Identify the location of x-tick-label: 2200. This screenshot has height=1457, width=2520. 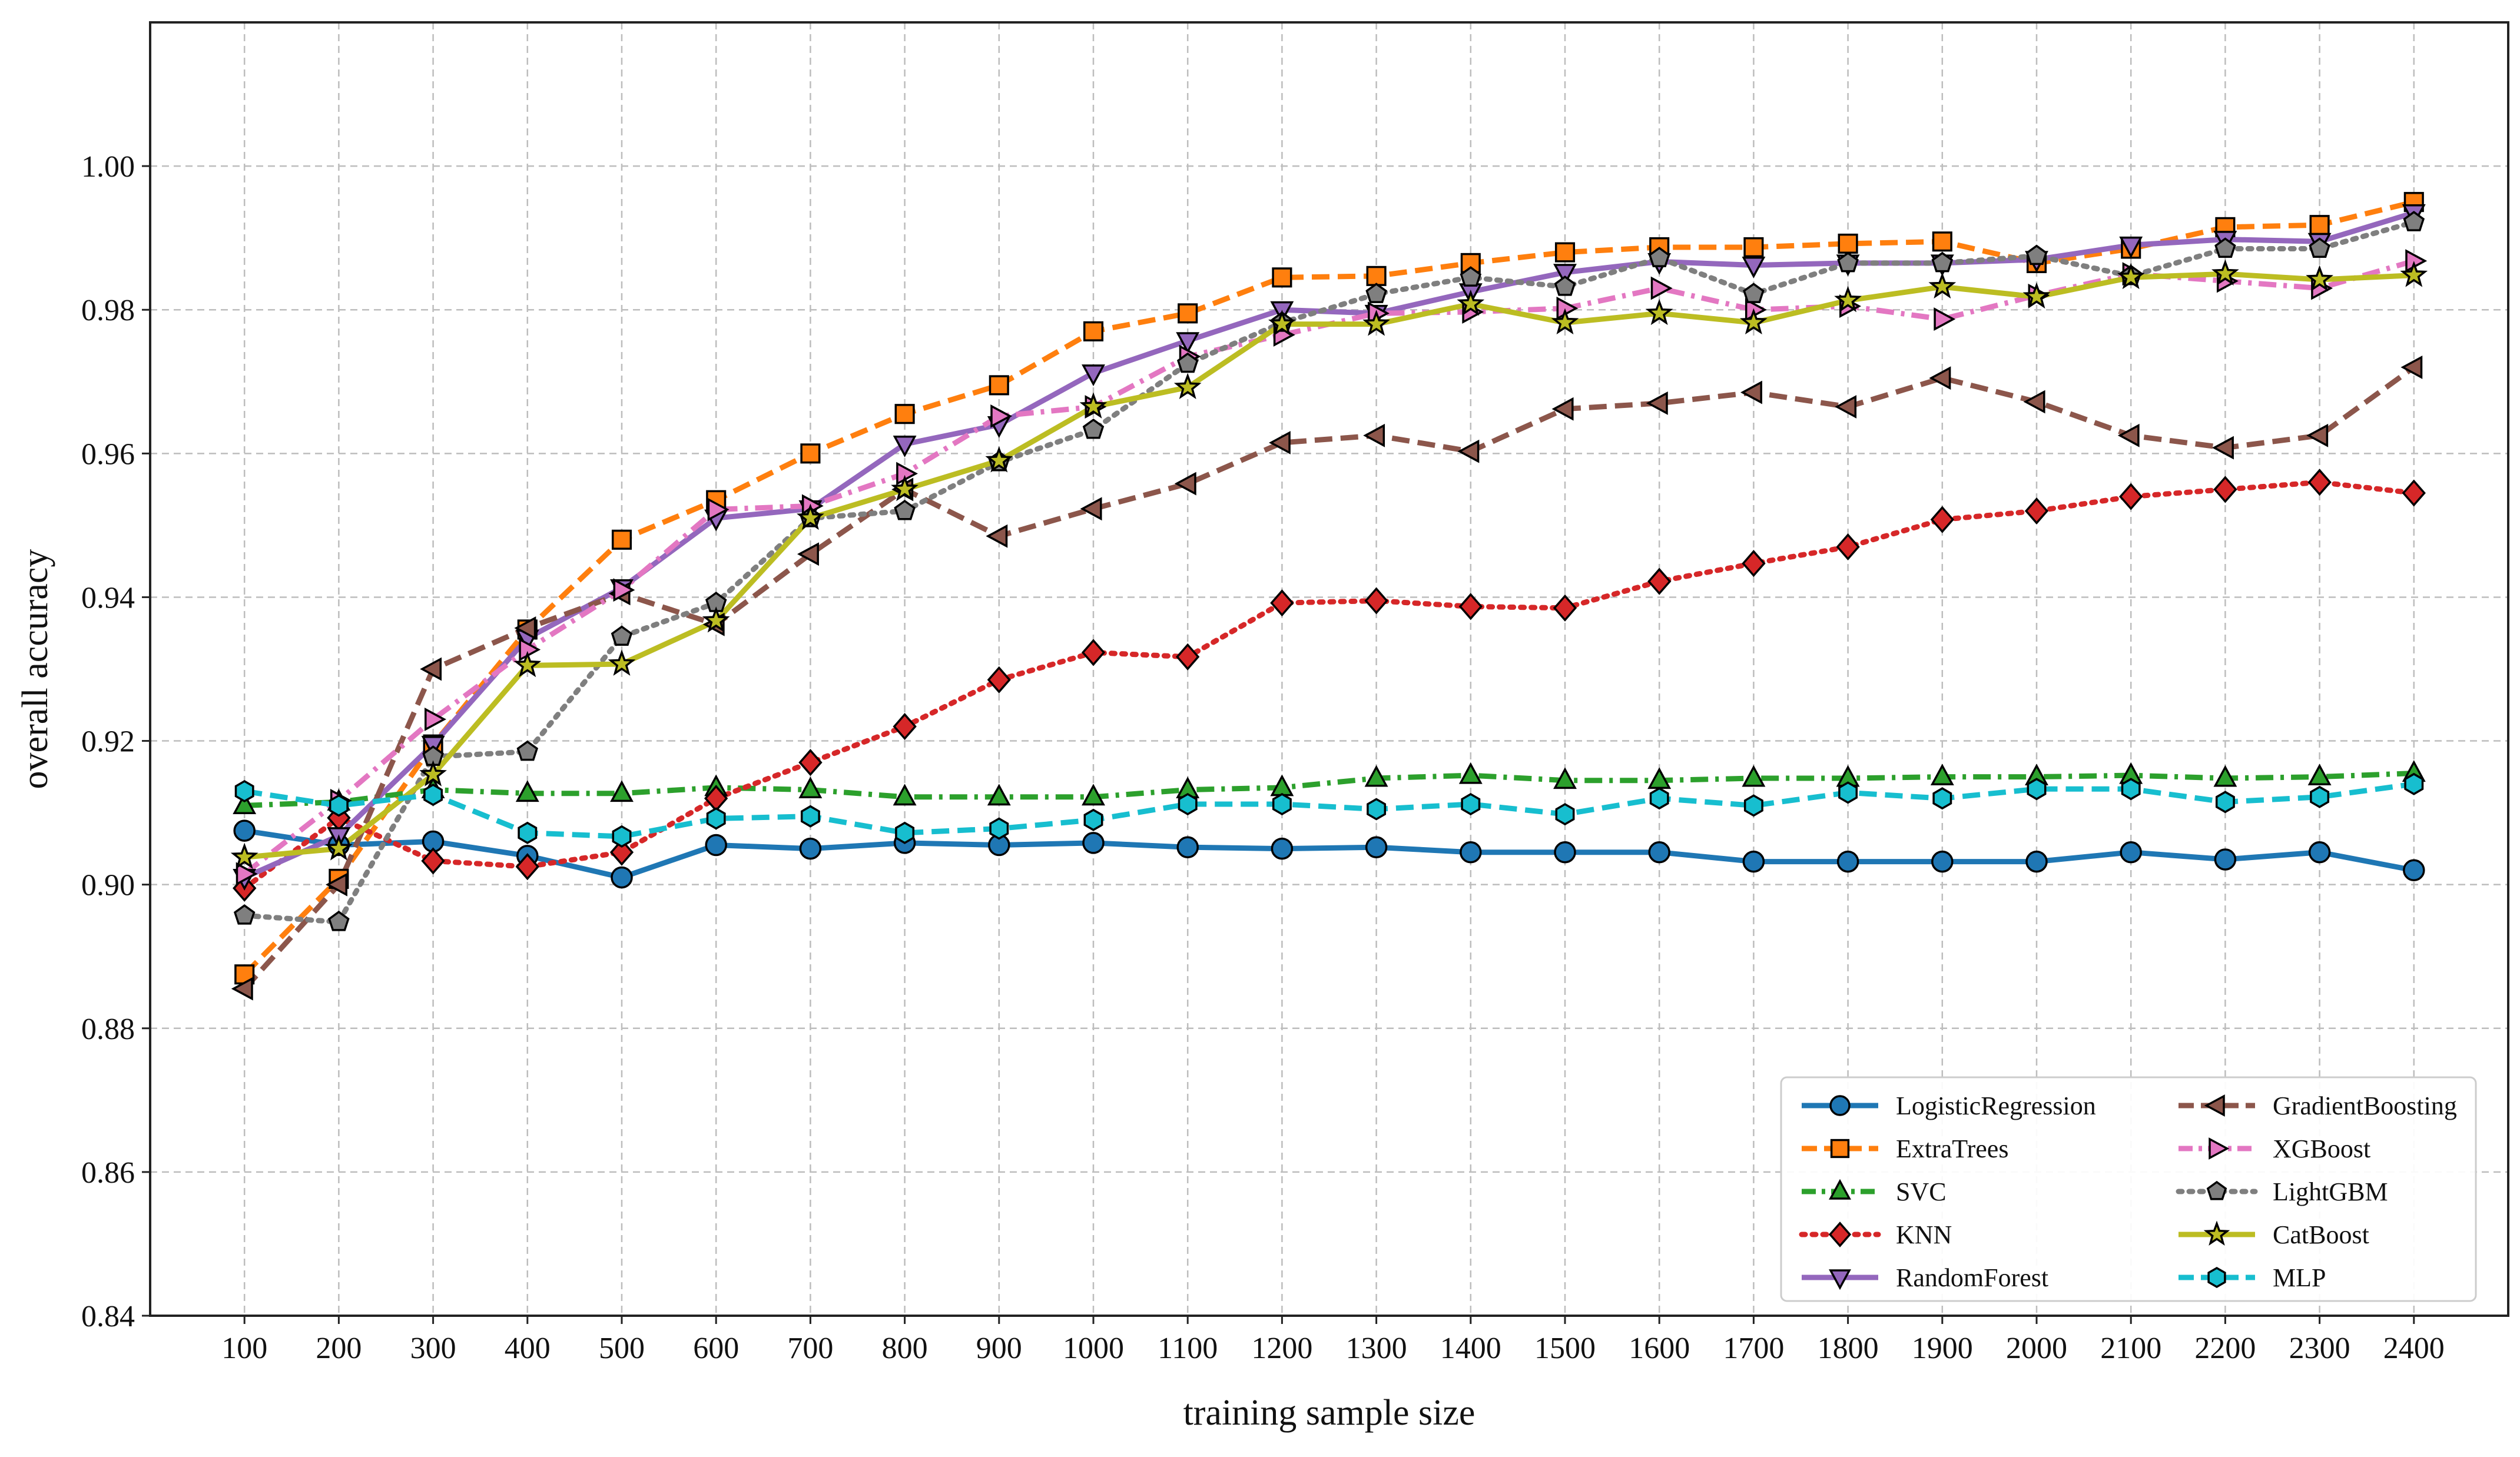
(2225, 1348).